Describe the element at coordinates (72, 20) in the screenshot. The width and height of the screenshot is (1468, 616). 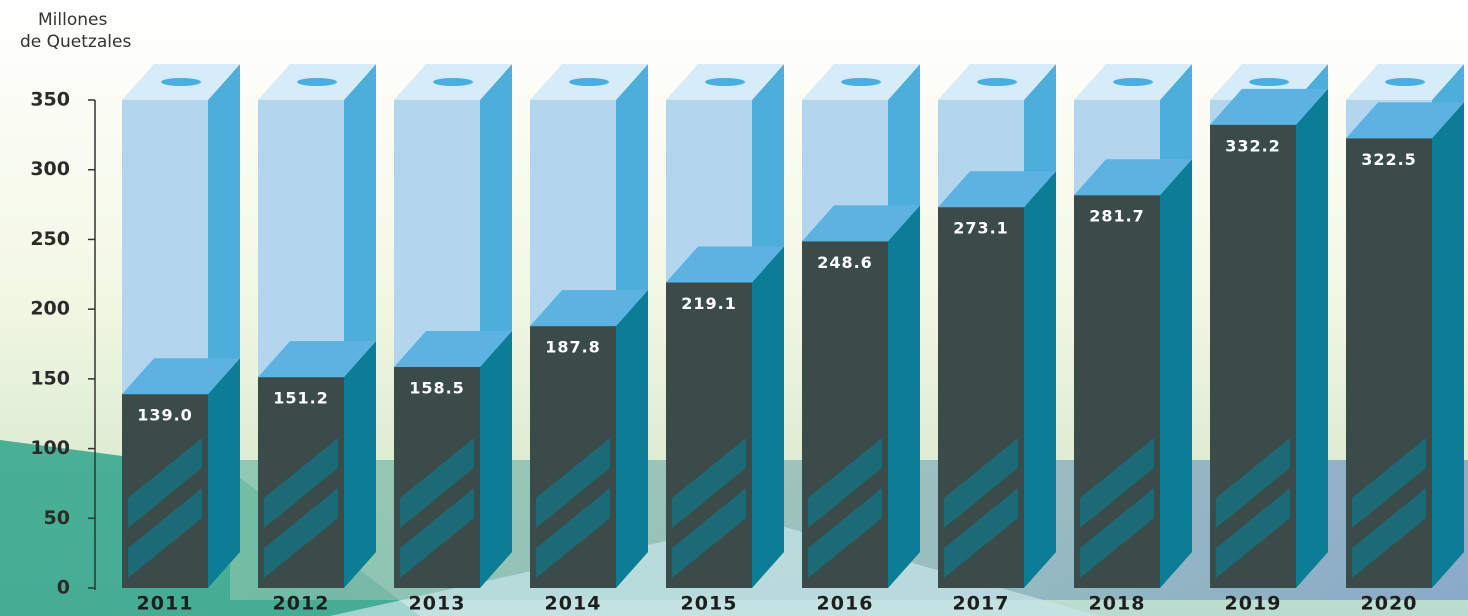
I see `y-axis-label: Millones` at that location.